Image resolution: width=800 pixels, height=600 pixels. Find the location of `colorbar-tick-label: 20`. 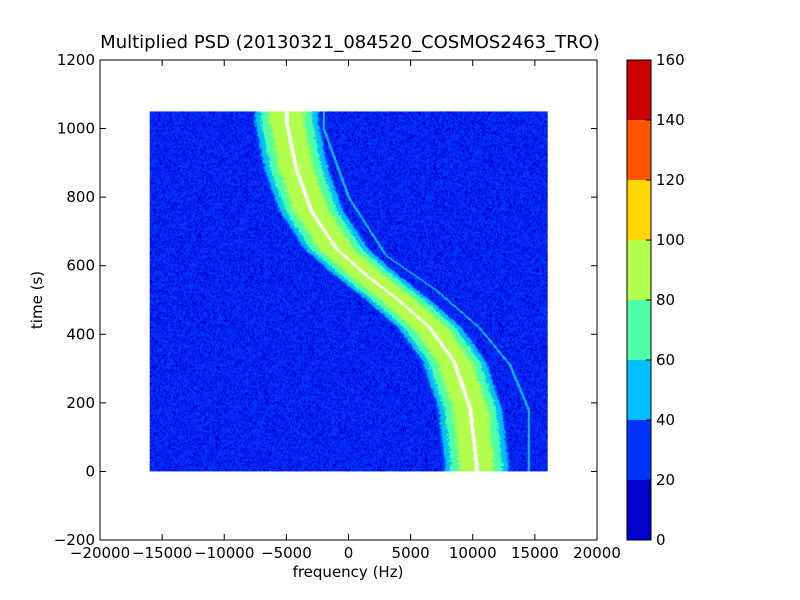

colorbar-tick-label: 20 is located at coordinates (665, 480).